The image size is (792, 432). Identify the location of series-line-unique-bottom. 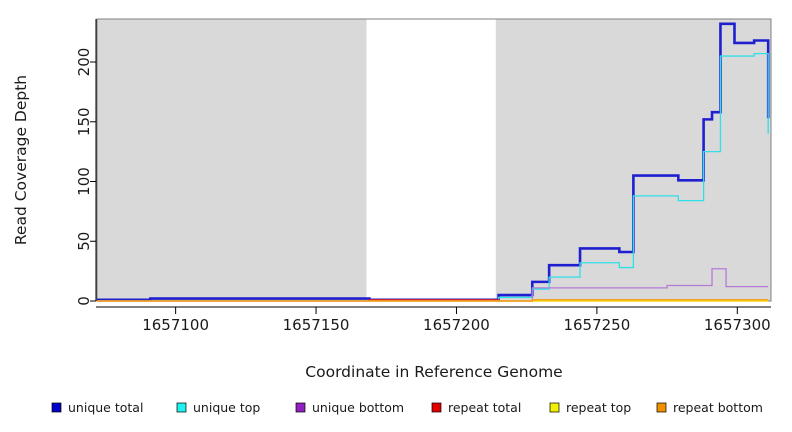
(433, 285).